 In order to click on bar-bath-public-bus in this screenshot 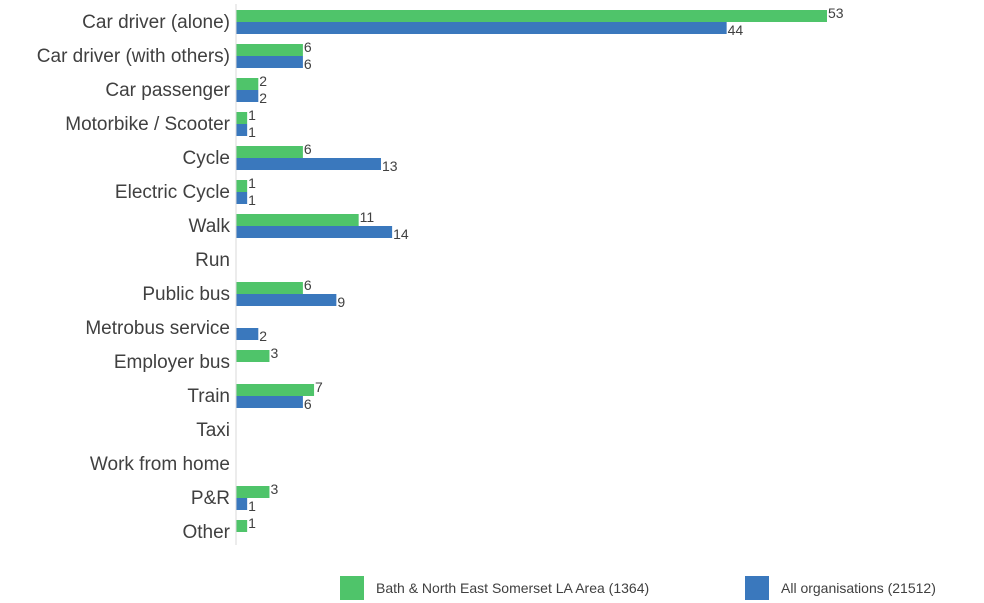, I will do `click(269, 288)`.